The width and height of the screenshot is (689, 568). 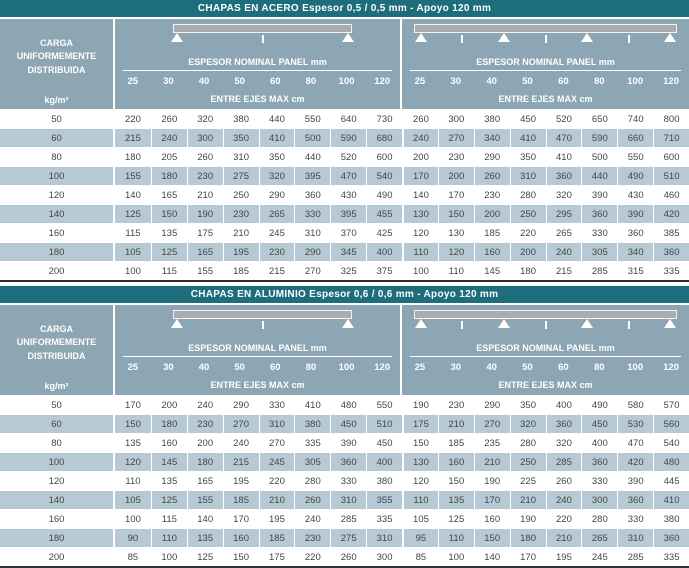 What do you see at coordinates (671, 481) in the screenshot?
I see `value-cell: 445` at bounding box center [671, 481].